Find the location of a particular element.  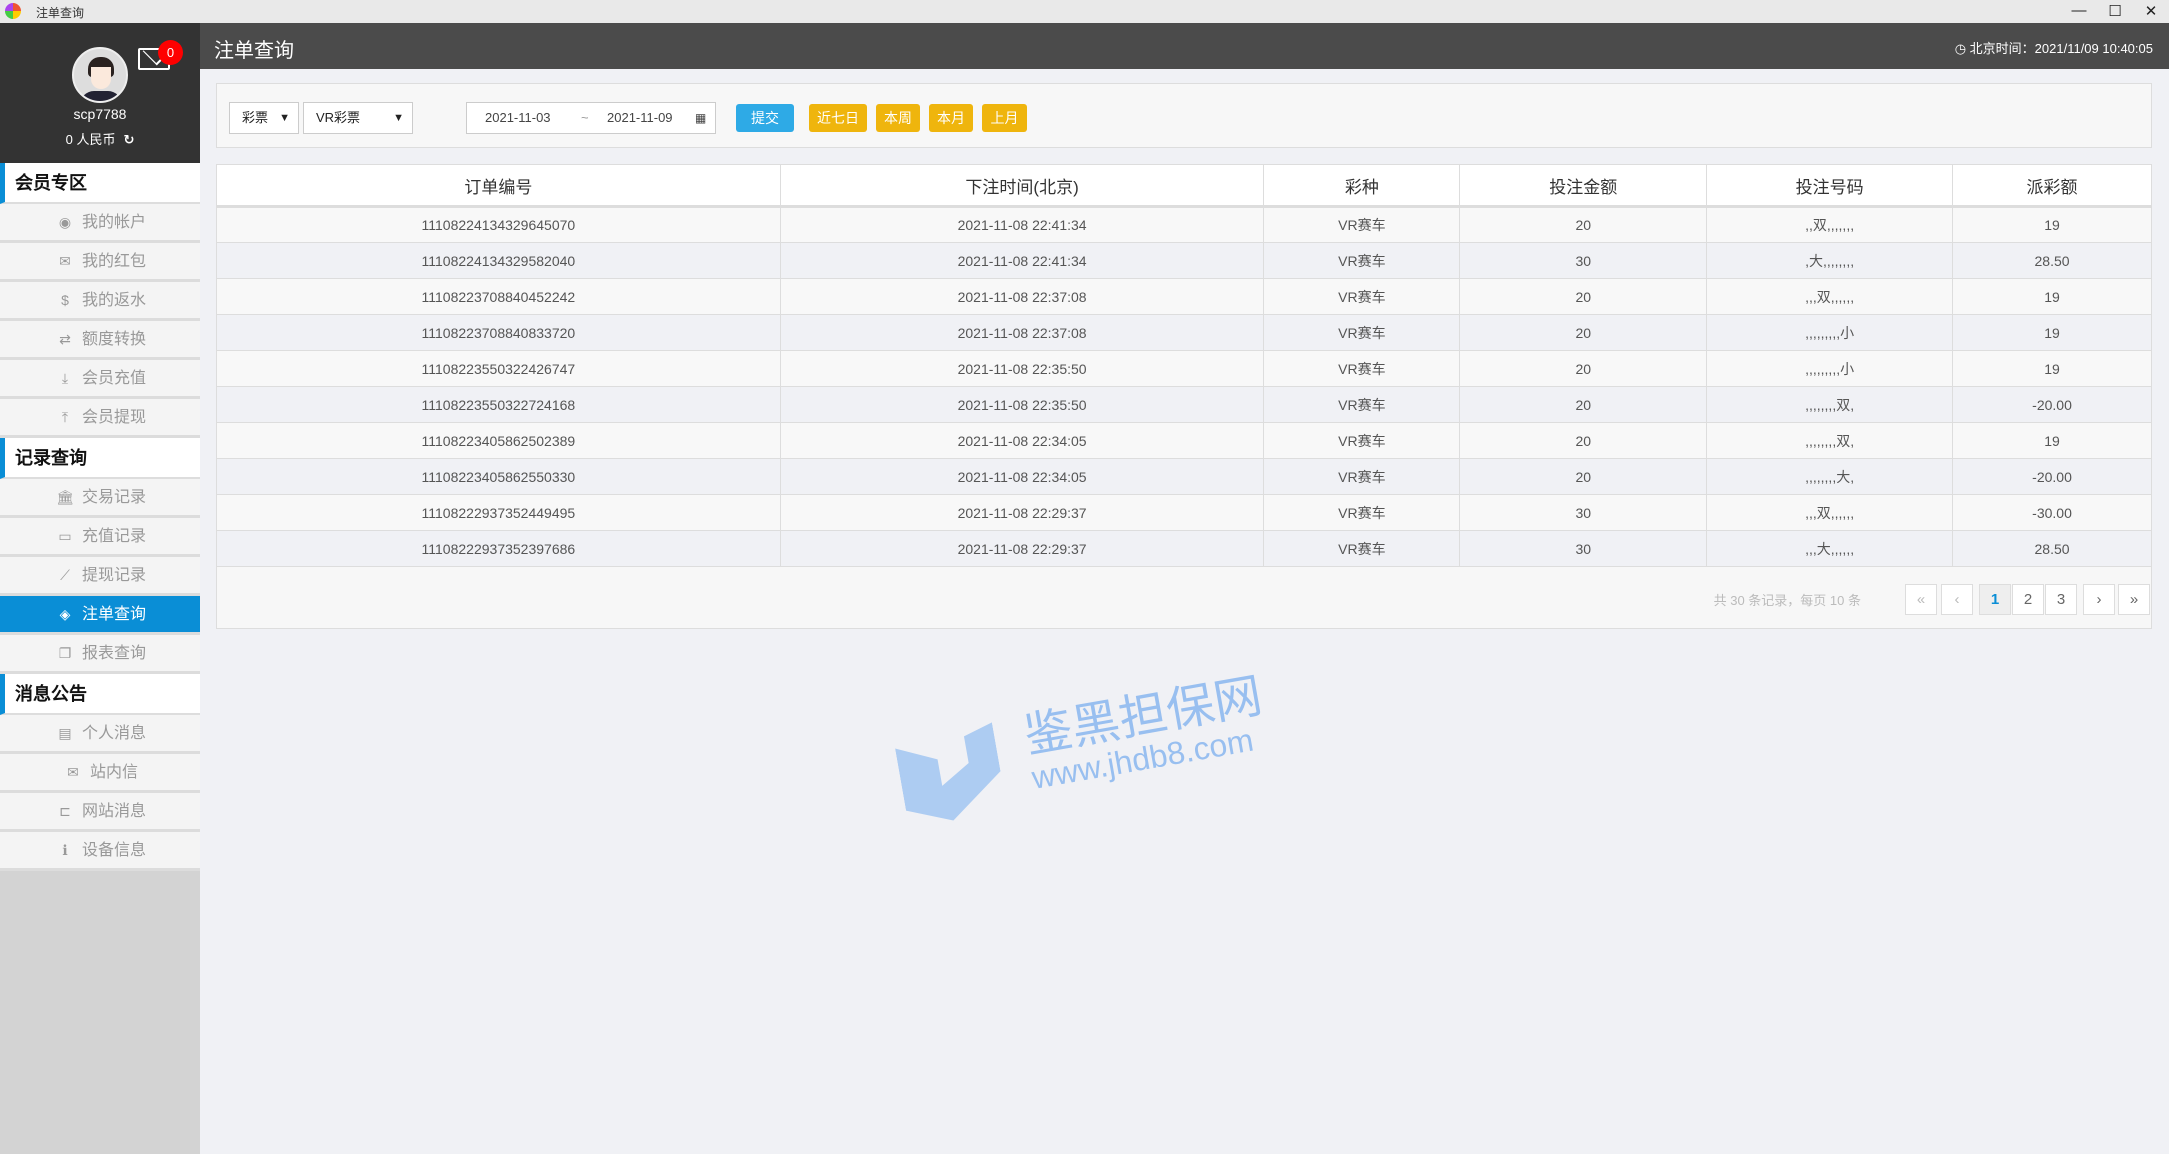

table-cell: 11108223405862502389 is located at coordinates (498, 440).